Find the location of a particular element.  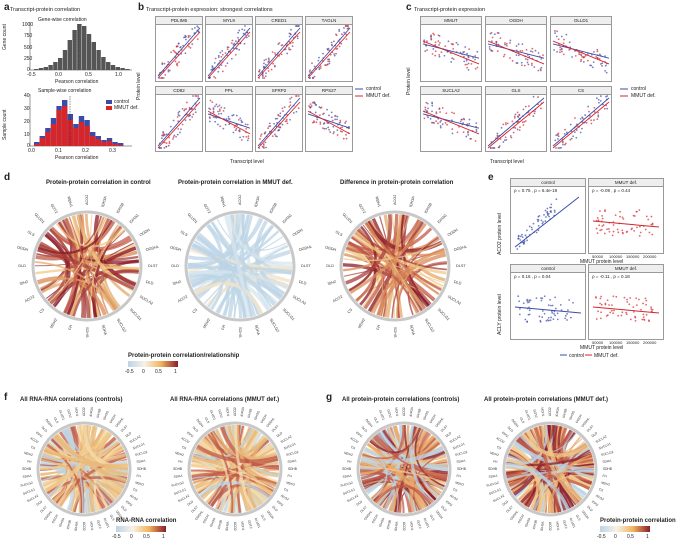

trend-line is located at coordinates (547, 222).